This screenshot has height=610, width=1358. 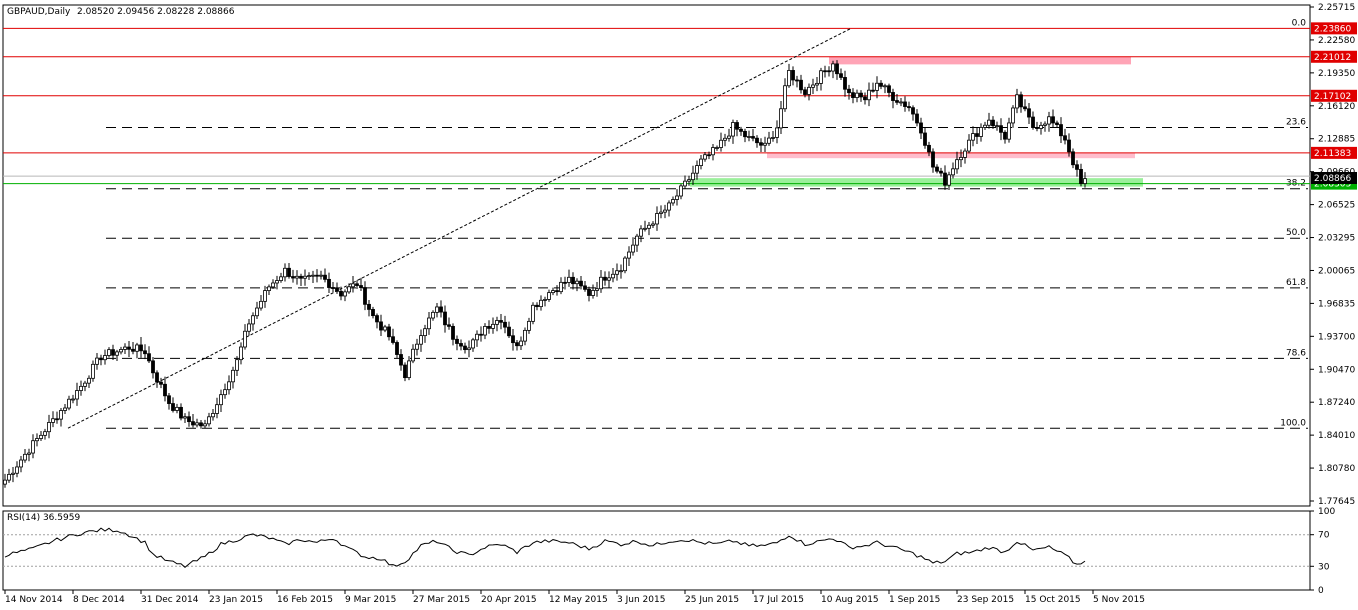 I want to click on price-tag-label: 2.21012, so click(x=1332, y=58).